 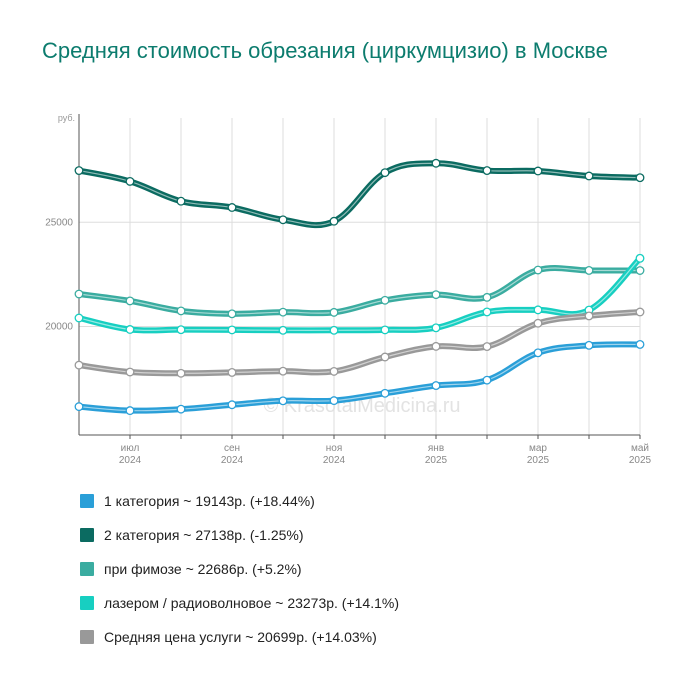 I want to click on legend-label: Средняя цена услуги ~ 20699р. (+14.03%), so click(x=240, y=637).